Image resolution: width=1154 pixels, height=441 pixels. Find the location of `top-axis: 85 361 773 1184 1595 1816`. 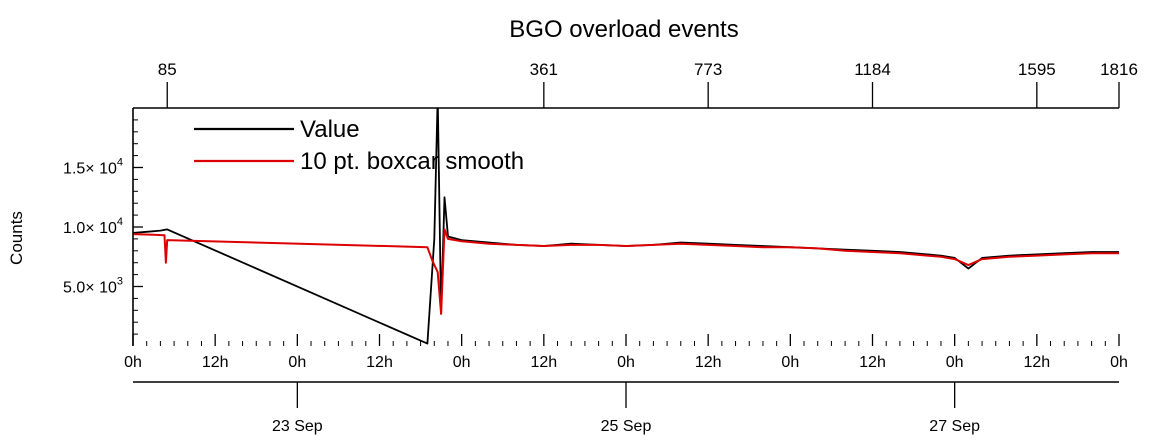

top-axis: 85 361 773 1184 1595 1816 is located at coordinates (648, 84).